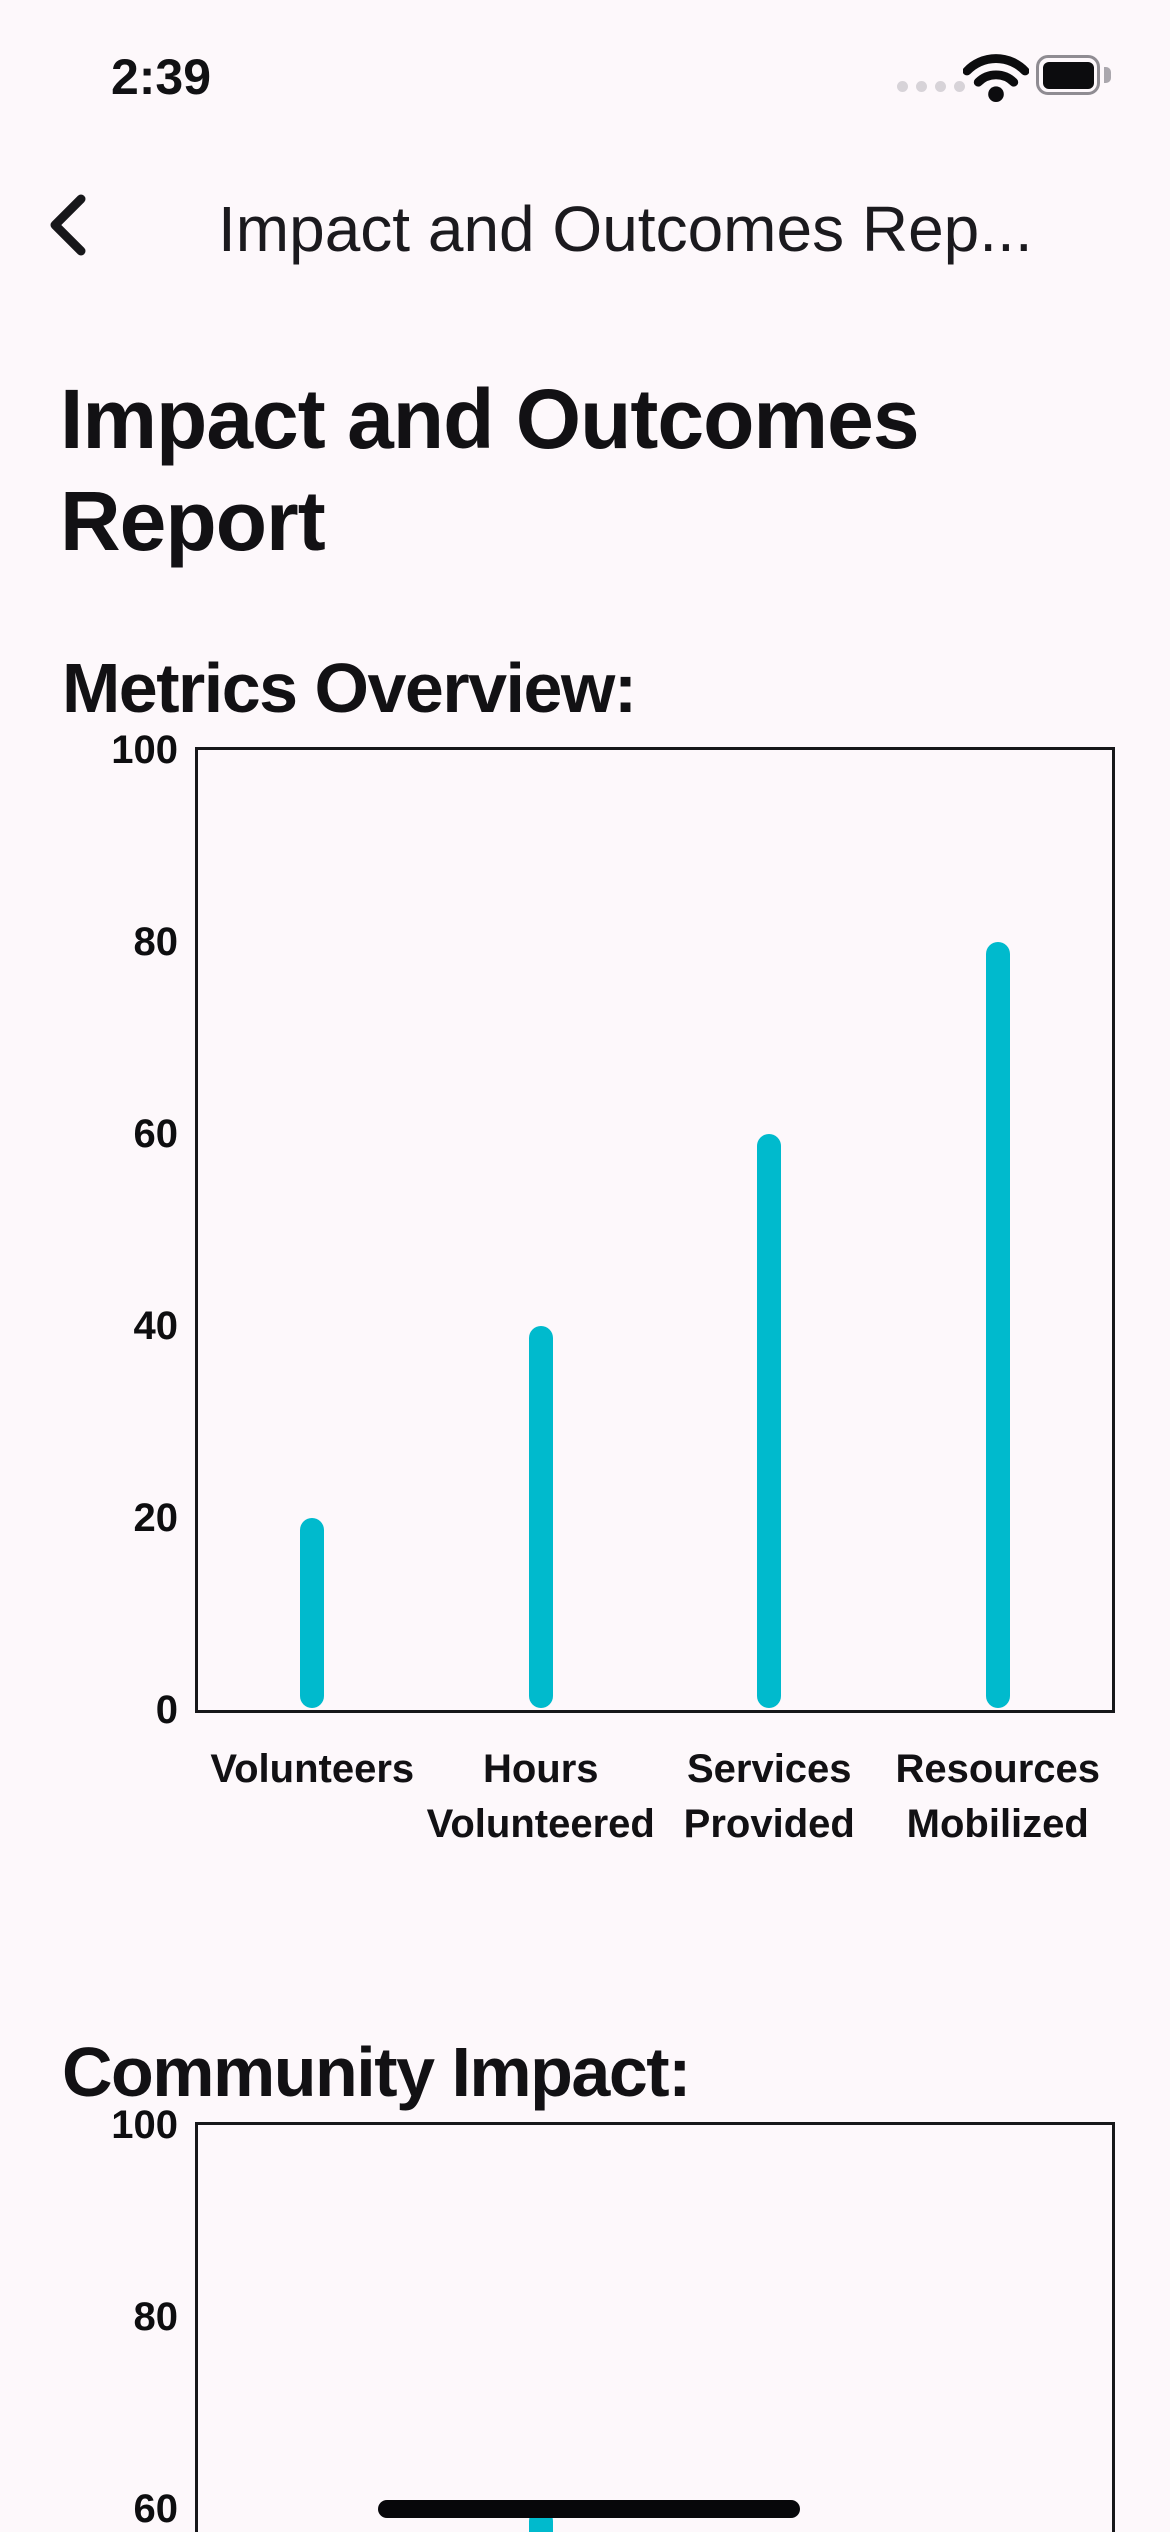 This screenshot has width=1170, height=2532. I want to click on y-axis-tick-label: 40, so click(156, 1326).